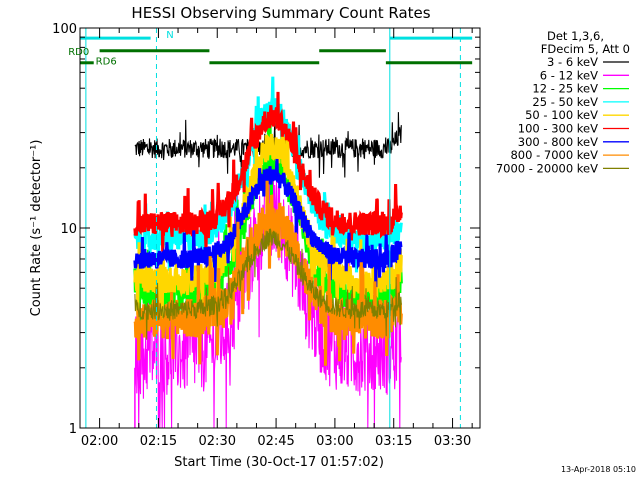 This screenshot has height=480, width=640. What do you see at coordinates (36, 228) in the screenshot?
I see `y-axis-label: Count Rate (s⁻¹ detector⁻¹)` at bounding box center [36, 228].